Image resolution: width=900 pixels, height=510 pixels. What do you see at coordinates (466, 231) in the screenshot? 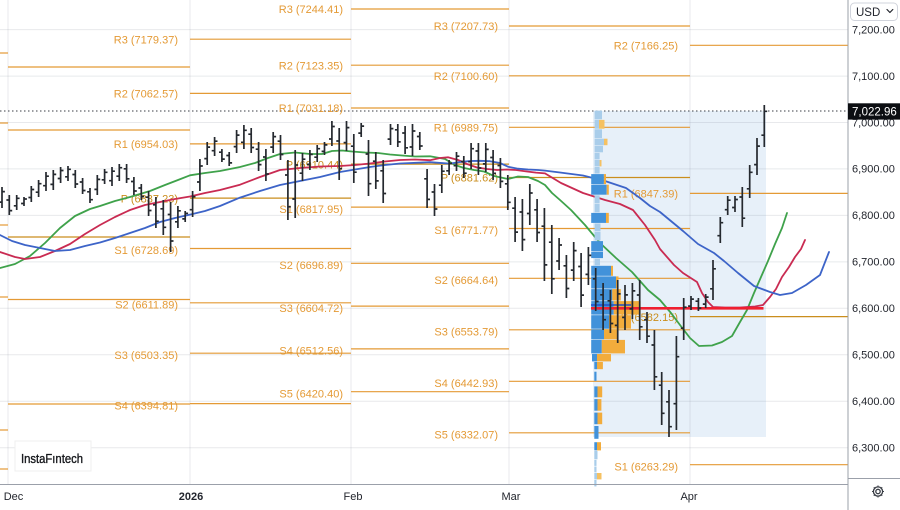
I see `svg-text: S1 (6771.77)` at bounding box center [466, 231].